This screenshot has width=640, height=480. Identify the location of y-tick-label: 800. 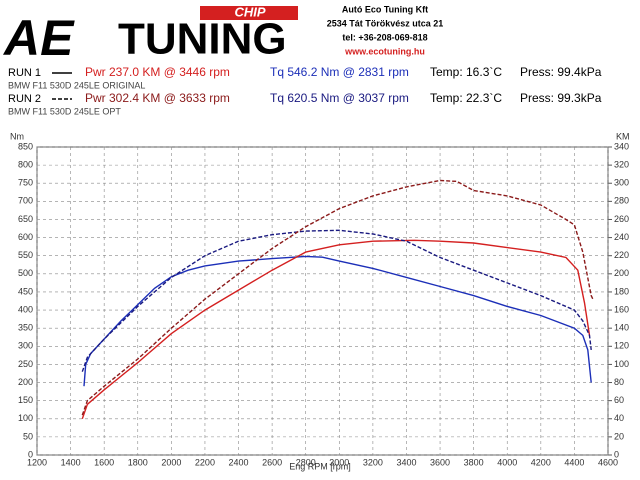
(25, 164).